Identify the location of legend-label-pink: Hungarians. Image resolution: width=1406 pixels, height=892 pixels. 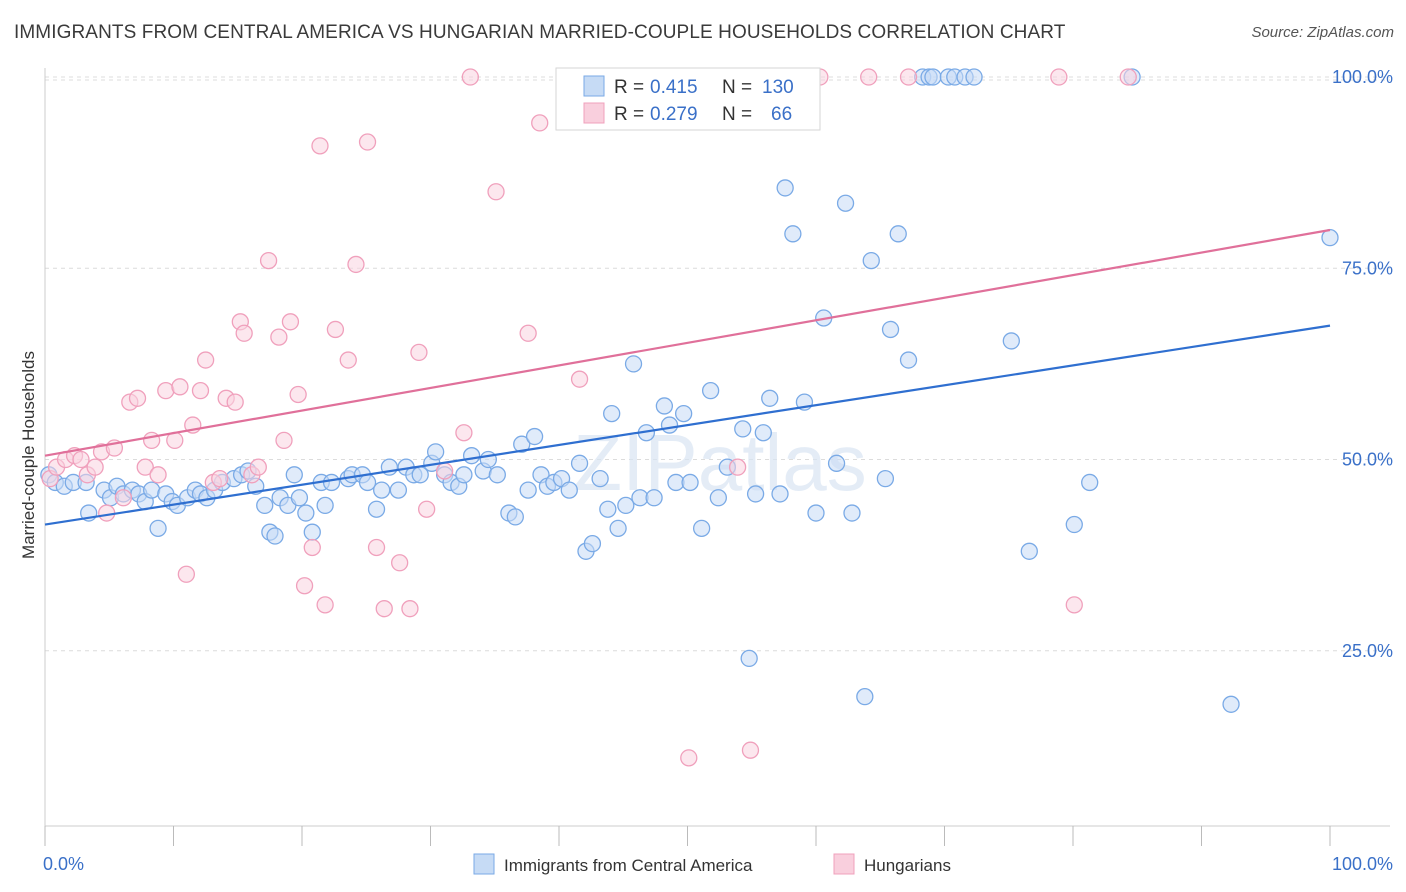
(907, 865).